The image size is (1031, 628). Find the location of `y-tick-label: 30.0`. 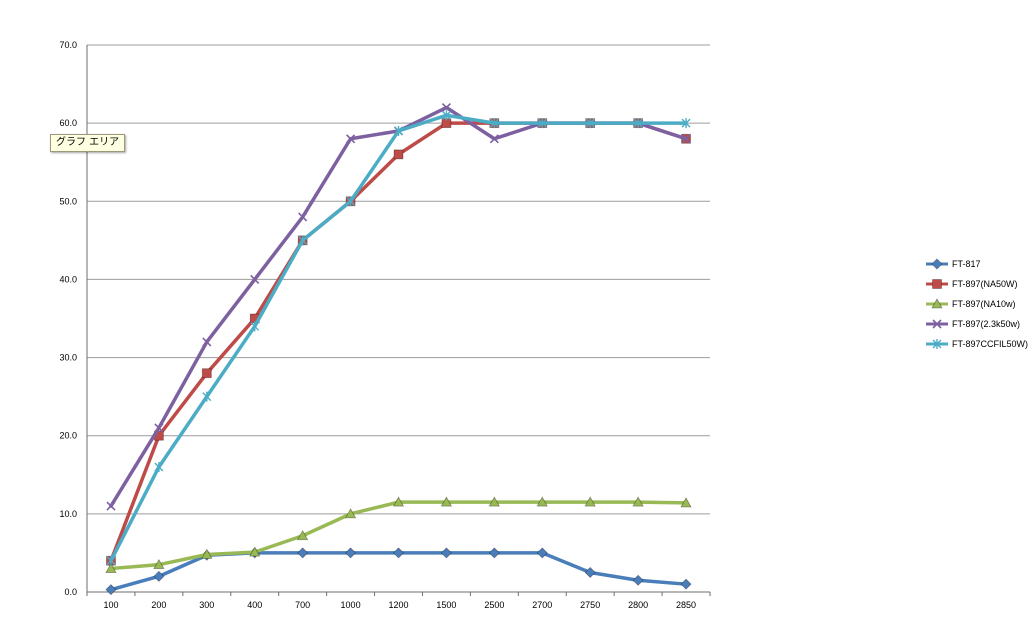

y-tick-label: 30.0 is located at coordinates (68, 358).